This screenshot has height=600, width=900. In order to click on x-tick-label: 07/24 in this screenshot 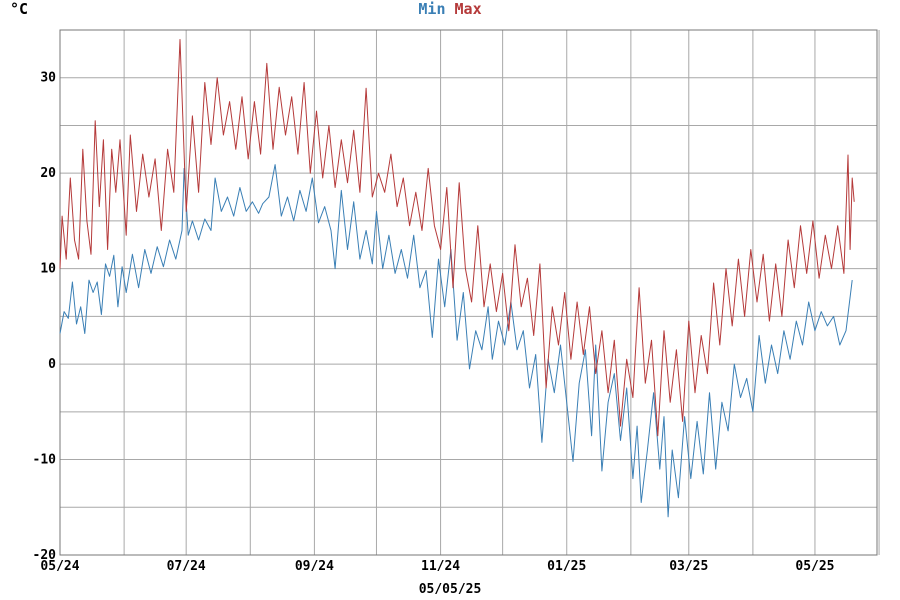, I will do `click(186, 566)`.